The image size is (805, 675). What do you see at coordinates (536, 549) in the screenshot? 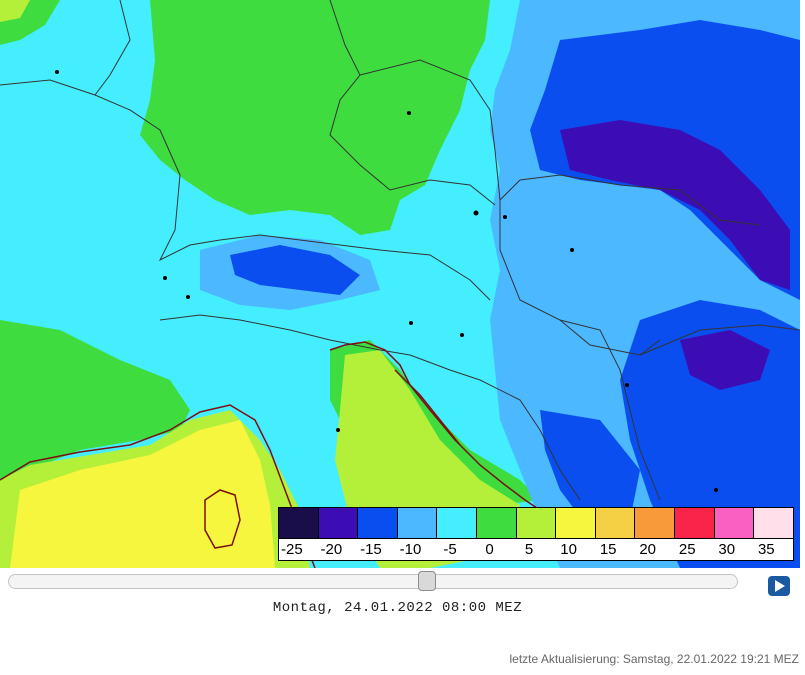
I see `legend-labels: -25 -20 -15 -10 -5 0 5 10 15 20 25 30 35` at bounding box center [536, 549].